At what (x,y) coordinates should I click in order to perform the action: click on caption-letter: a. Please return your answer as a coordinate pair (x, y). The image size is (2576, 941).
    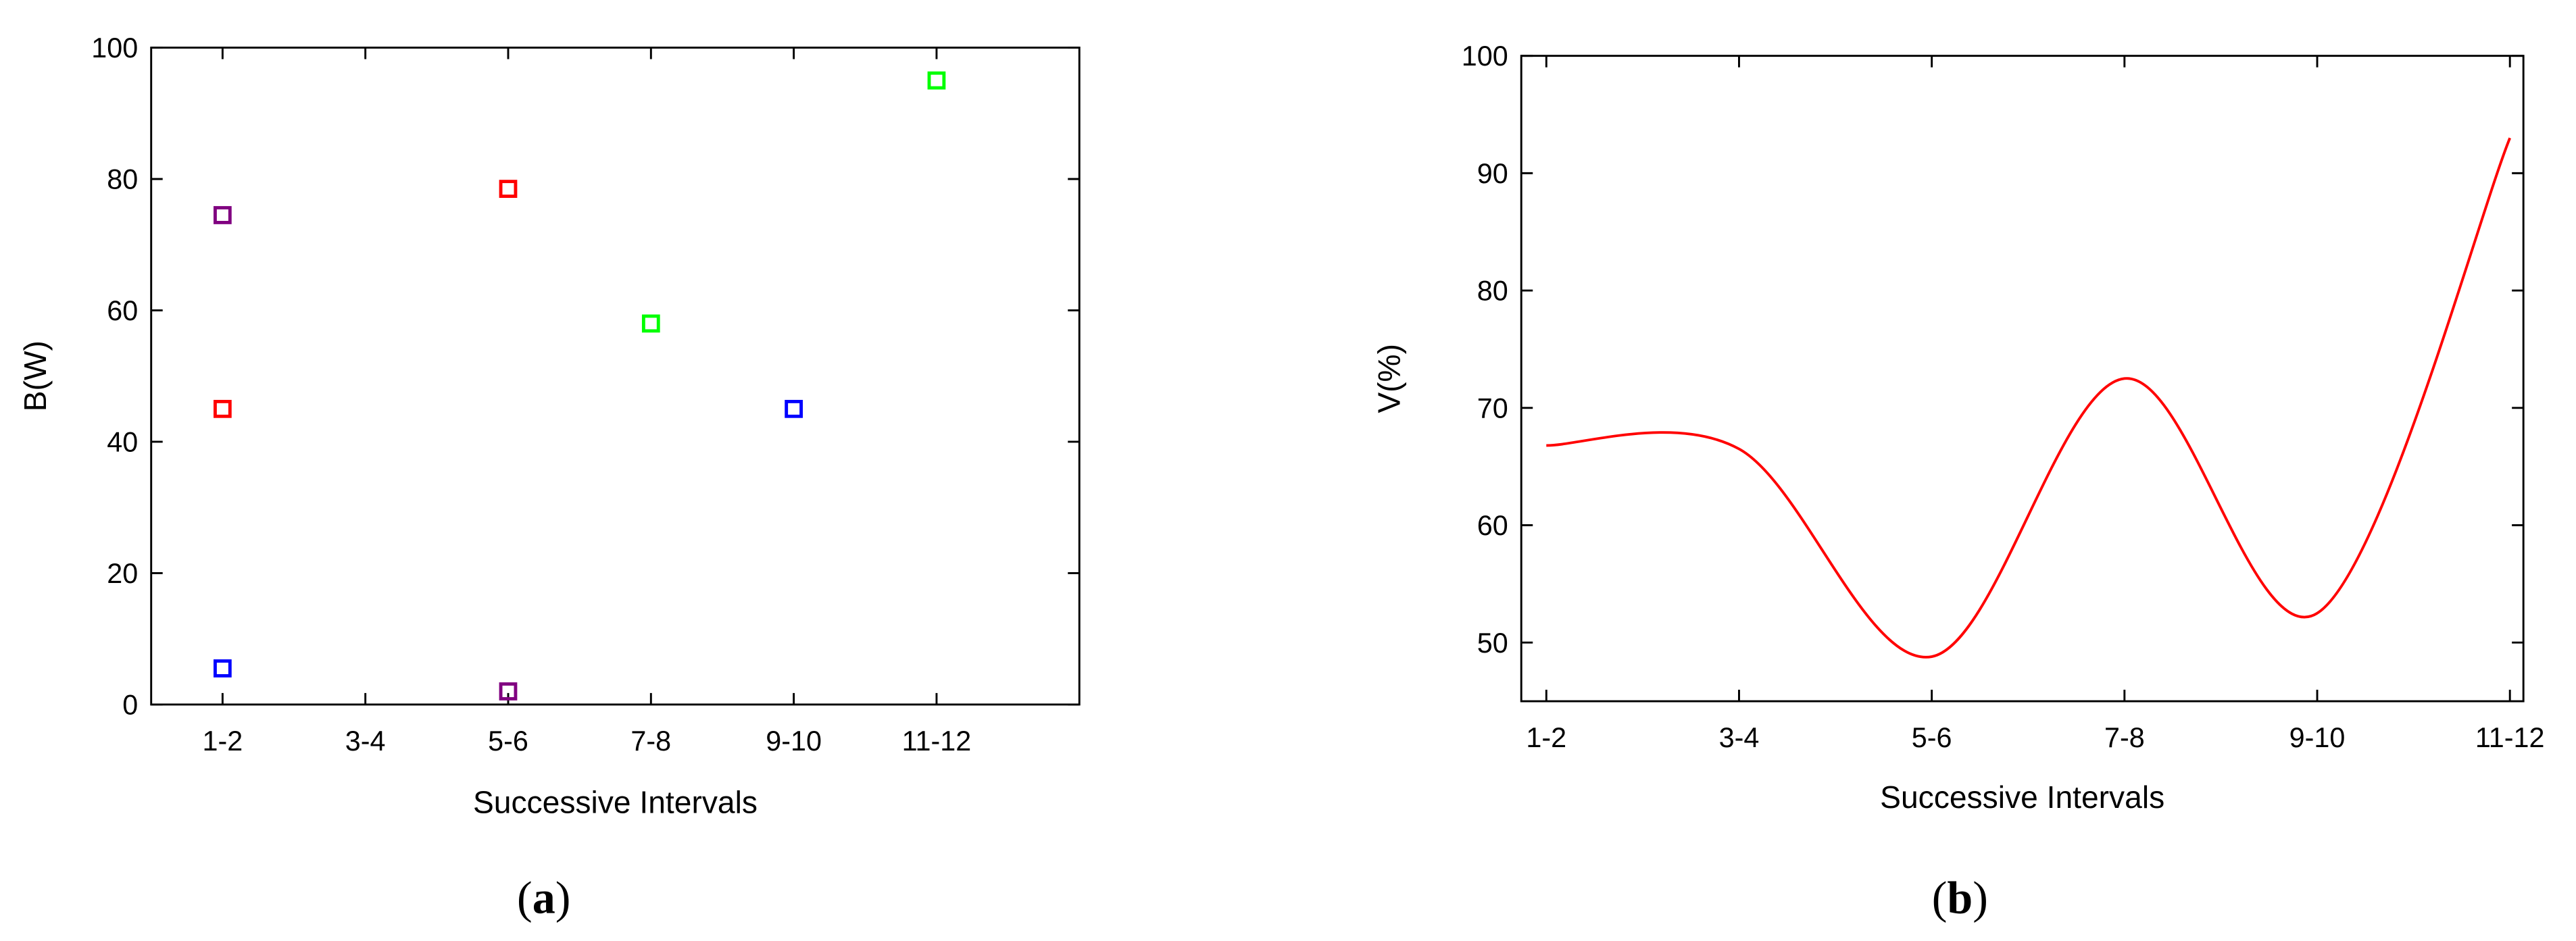
    Looking at the image, I should click on (544, 897).